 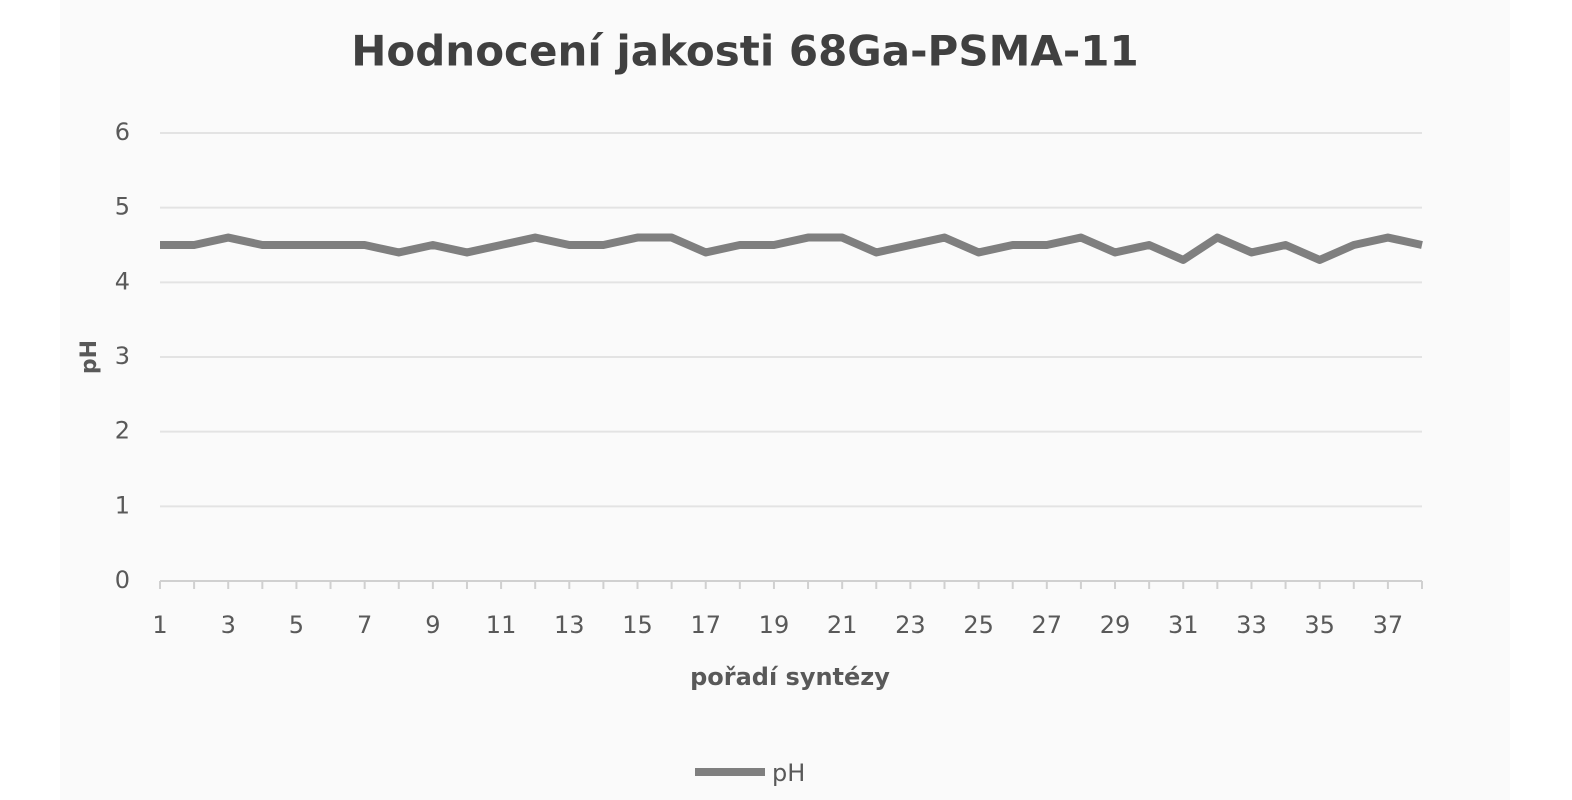 I want to click on x-tick-label: 1, so click(x=159, y=625).